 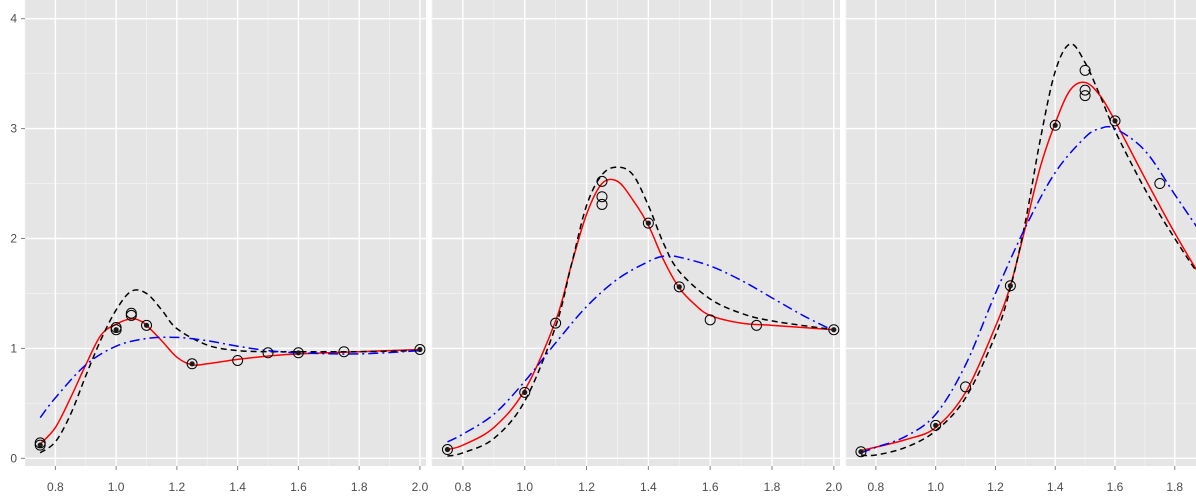 What do you see at coordinates (13, 19) in the screenshot?
I see `y-tick-label: 4` at bounding box center [13, 19].